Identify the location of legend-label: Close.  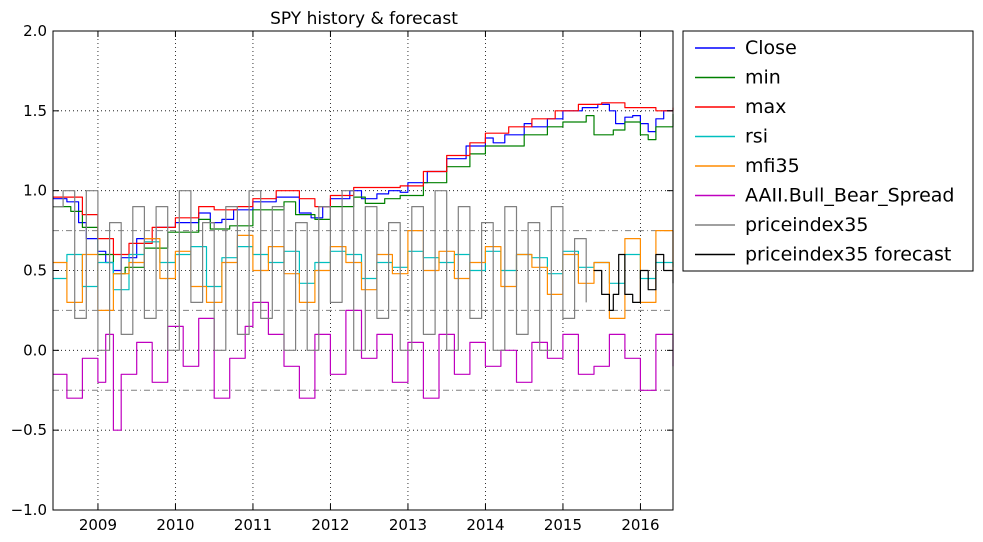
(771, 48).